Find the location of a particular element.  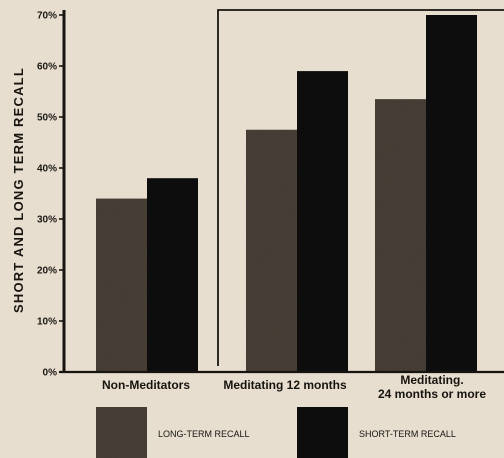

y-tick-label: 40% is located at coordinates (47, 169).